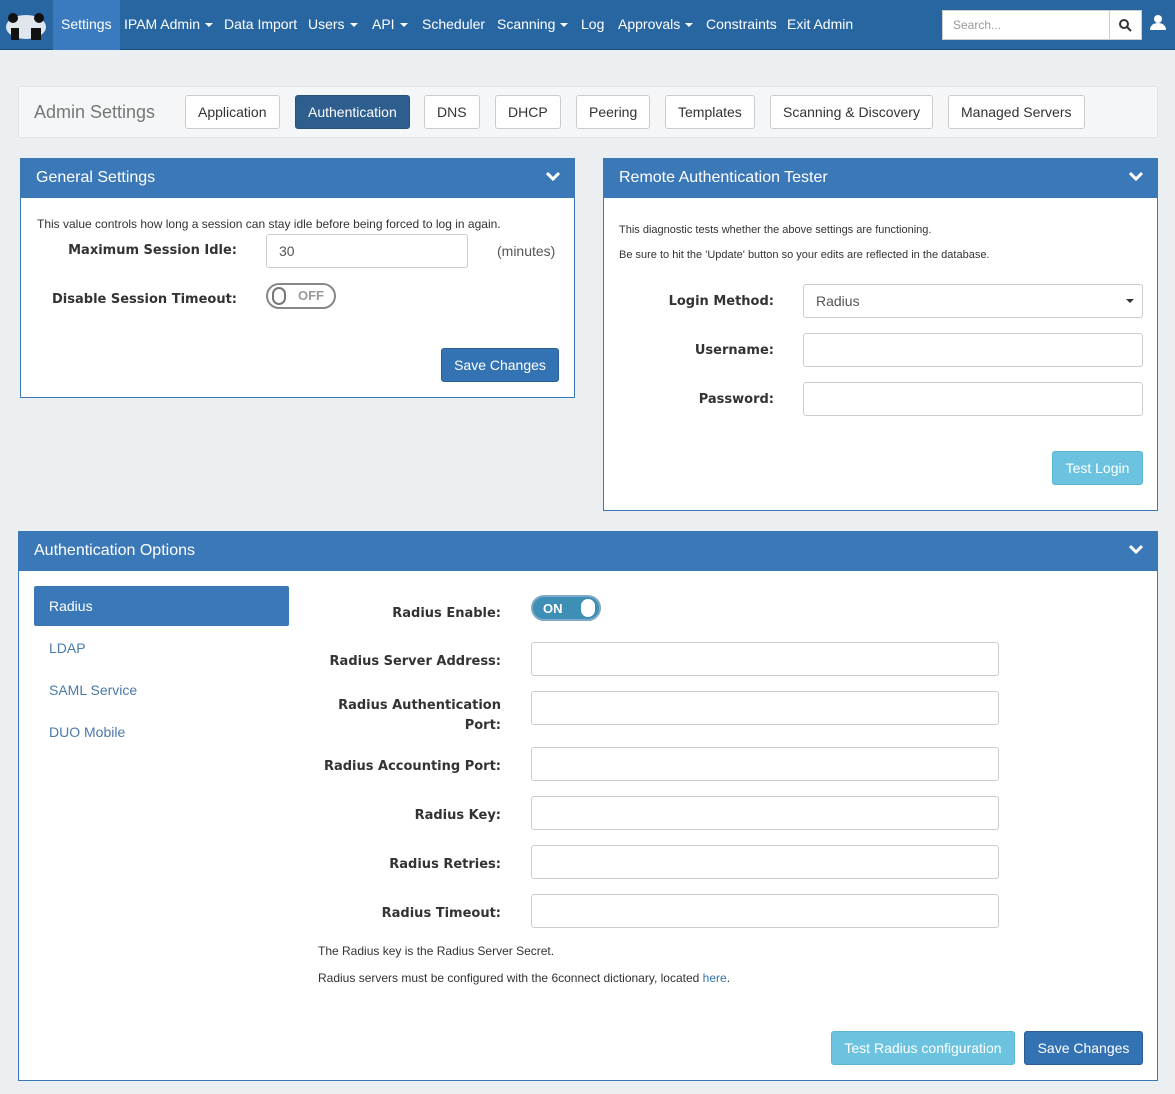 This screenshot has width=1175, height=1094. I want to click on search-button, so click(1125, 25).